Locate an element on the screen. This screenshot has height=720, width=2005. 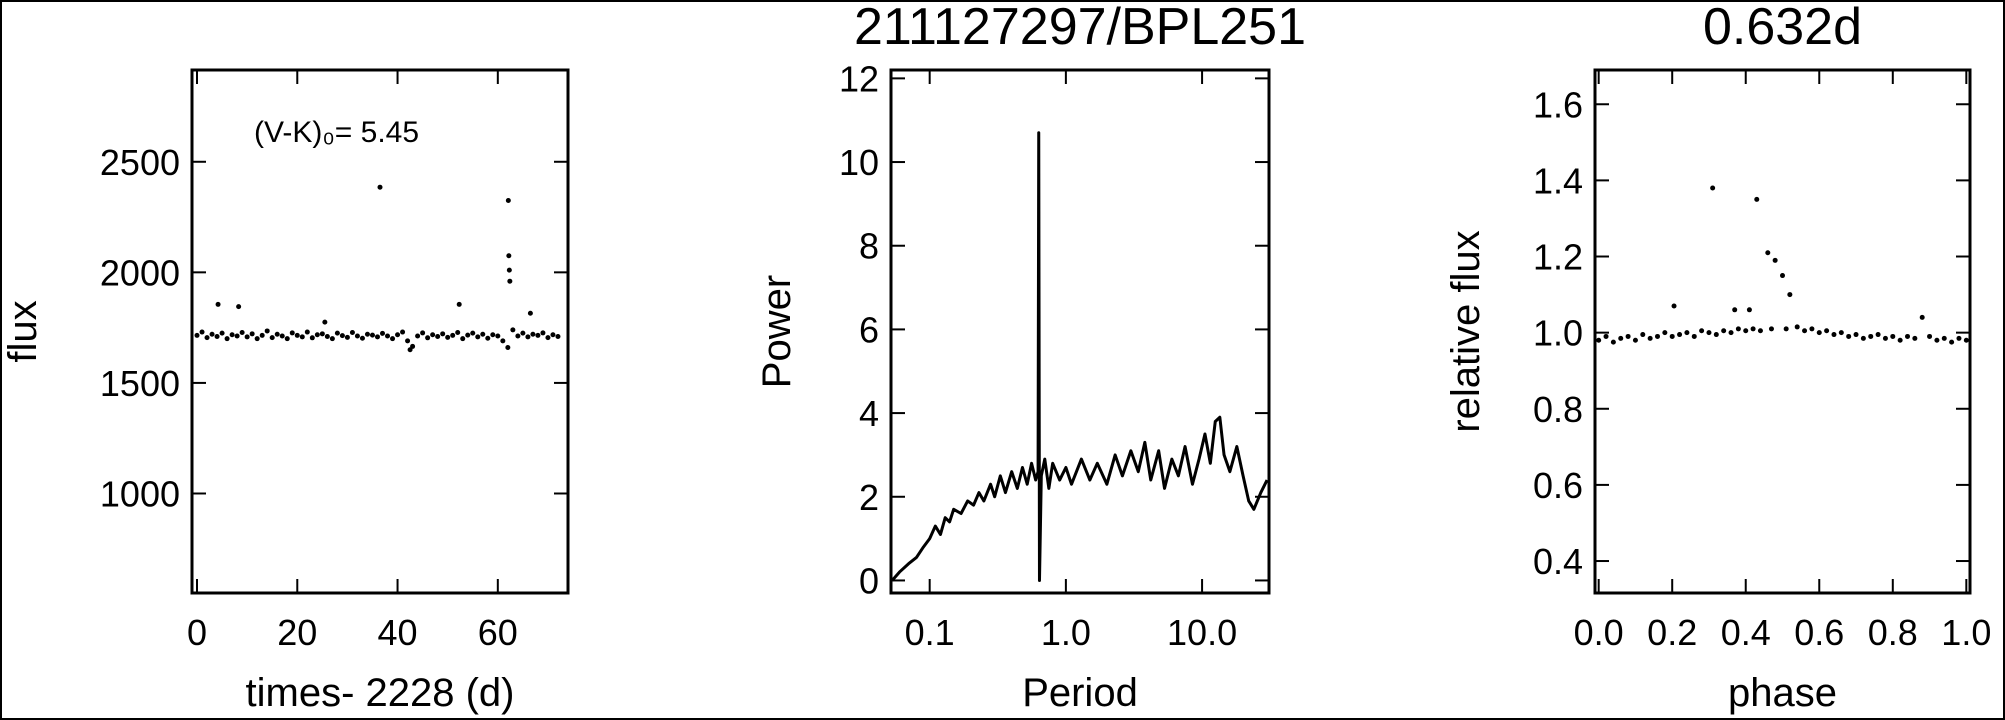
chart-title: 0.632d is located at coordinates (1782, 28).